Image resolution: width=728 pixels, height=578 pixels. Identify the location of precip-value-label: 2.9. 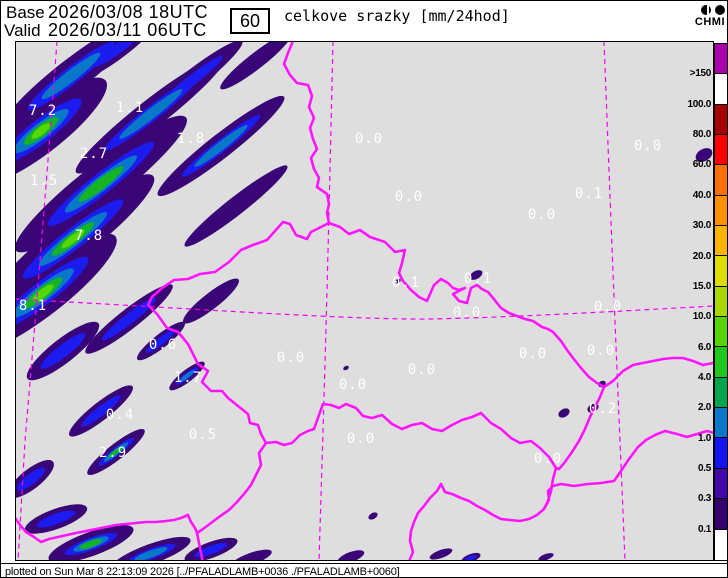
(113, 453).